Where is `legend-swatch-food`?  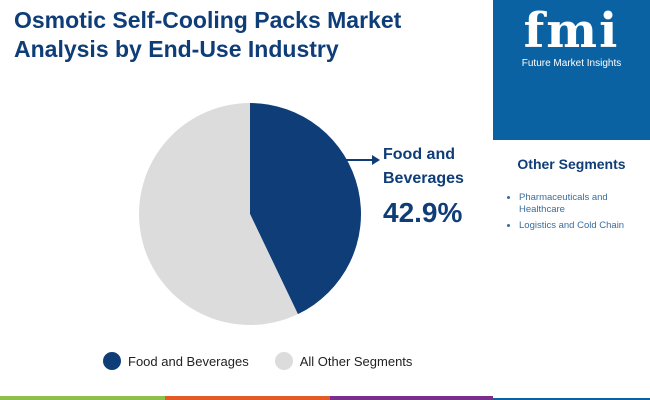
legend-swatch-food is located at coordinates (112, 361).